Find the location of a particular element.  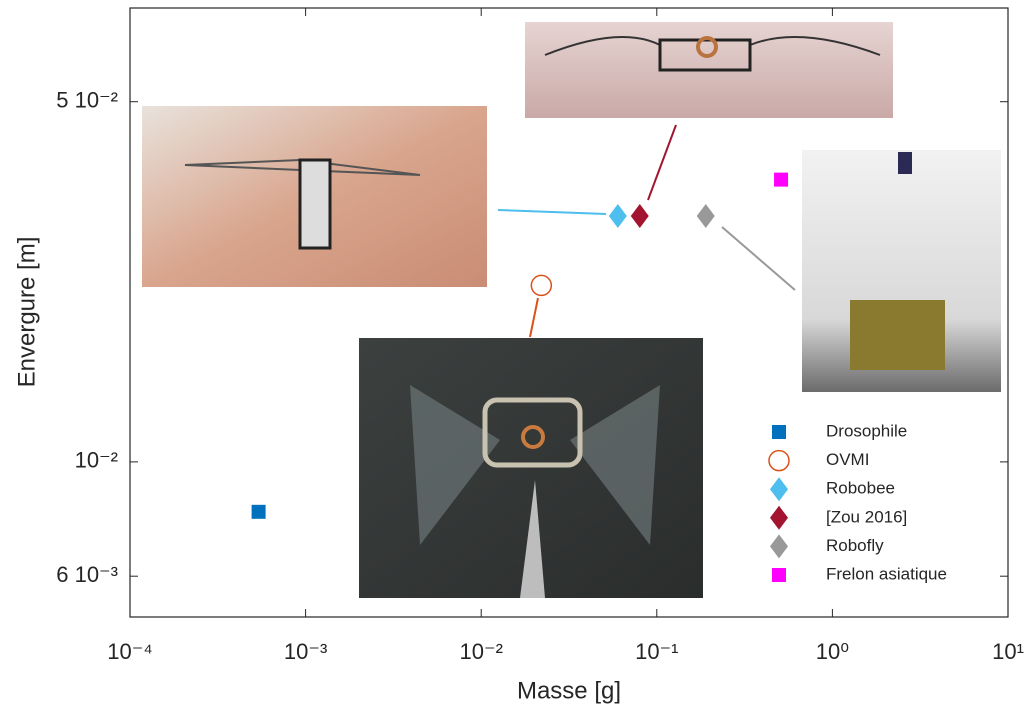

x-tick-label: 10¹ is located at coordinates (1008, 651).